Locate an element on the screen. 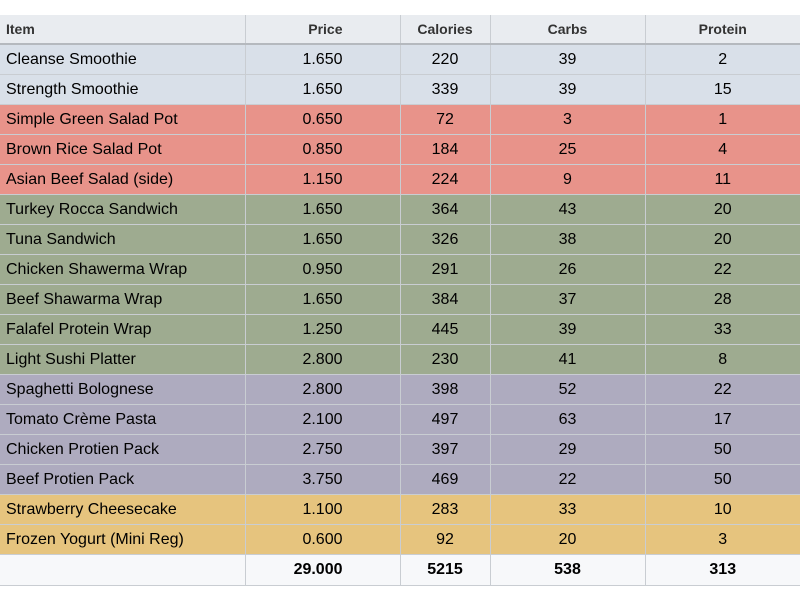 This screenshot has height=597, width=800. table-cell: Chicken Protien Pack is located at coordinates (123, 449).